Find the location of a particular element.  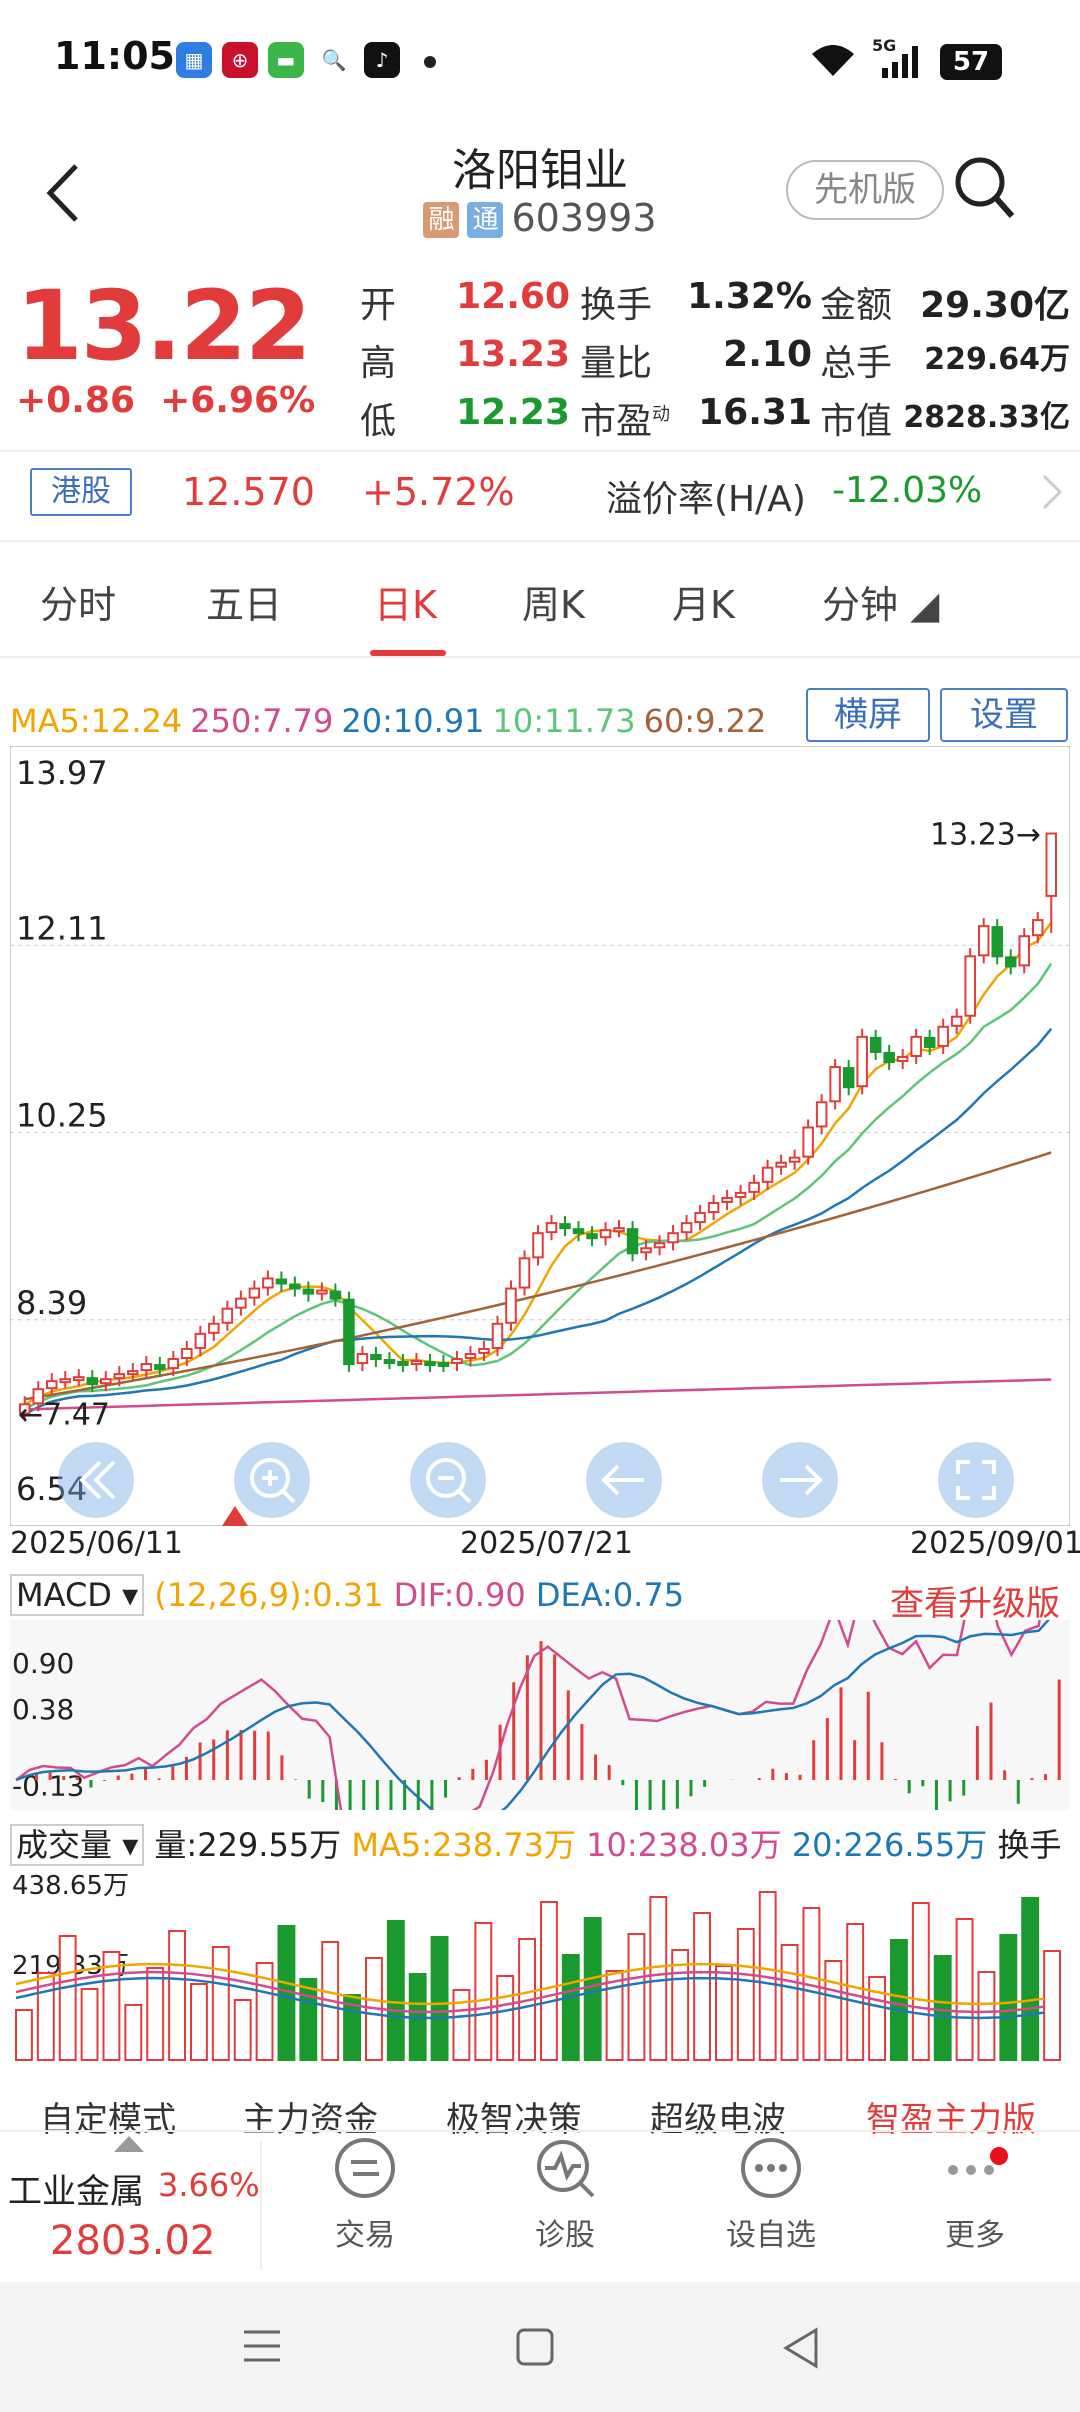

divider is located at coordinates (540, 657).